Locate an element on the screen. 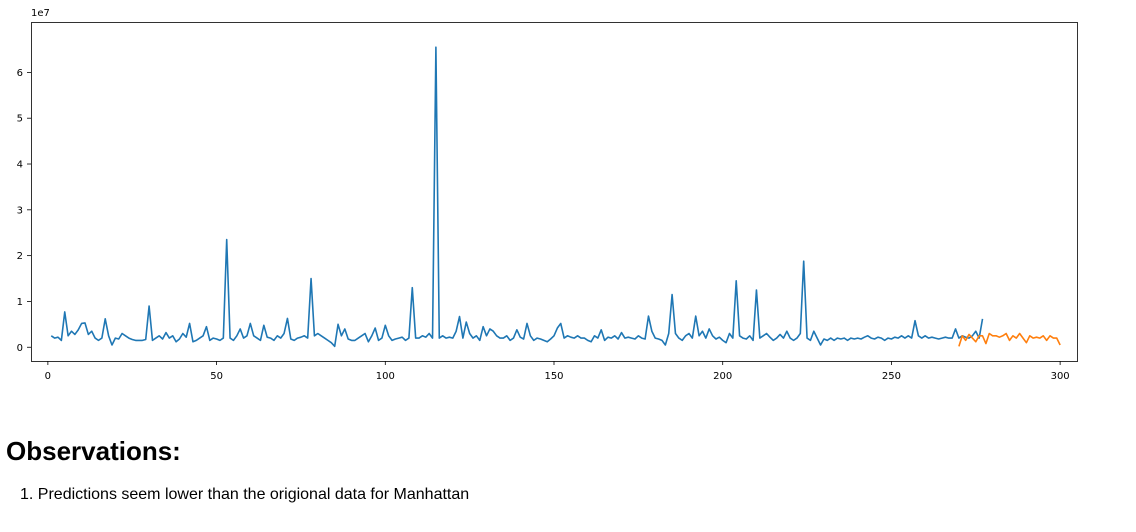  y-tick-label: 0 is located at coordinates (20, 348).